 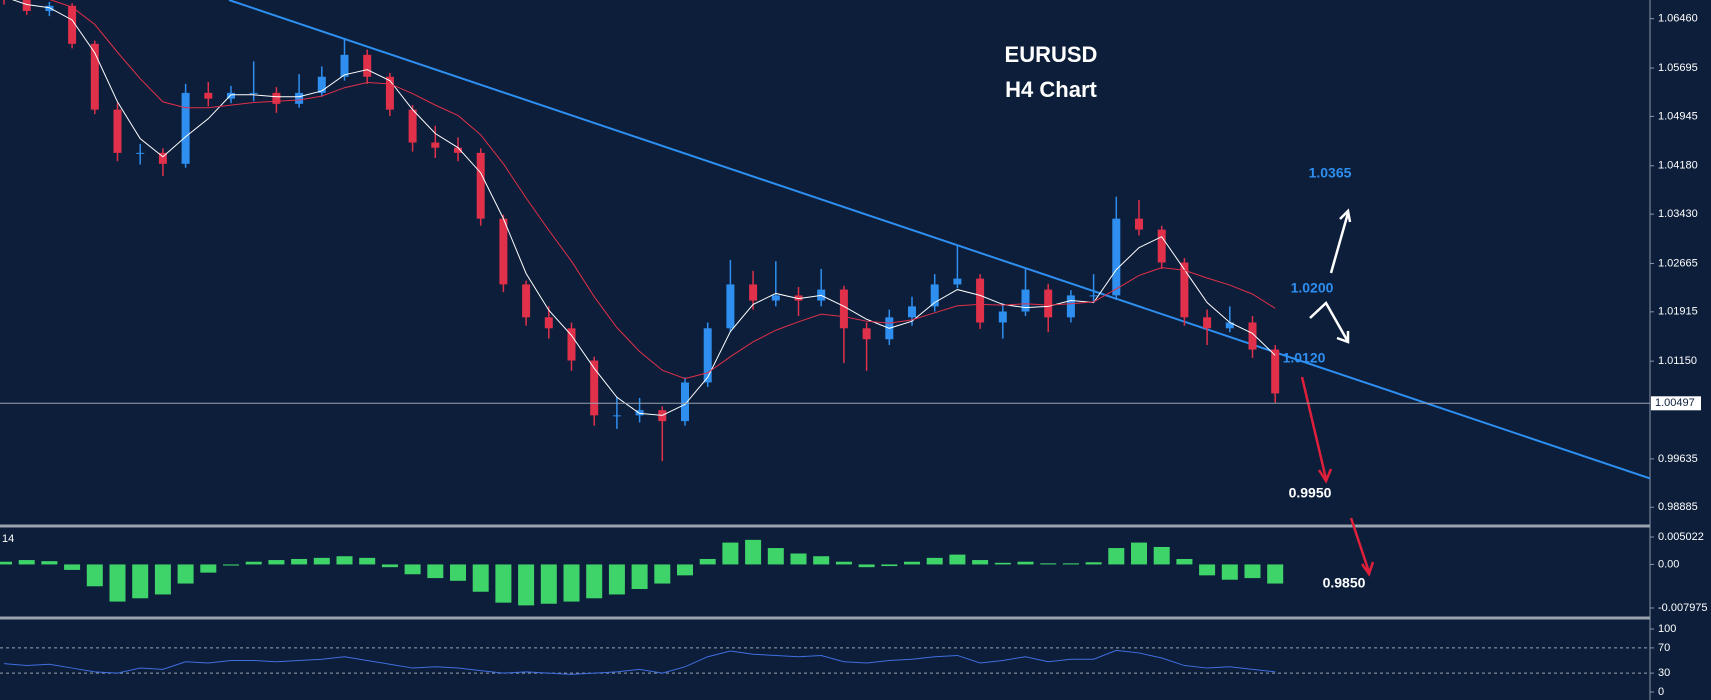 What do you see at coordinates (1678, 312) in the screenshot?
I see `y-tick-label: 1.01915` at bounding box center [1678, 312].